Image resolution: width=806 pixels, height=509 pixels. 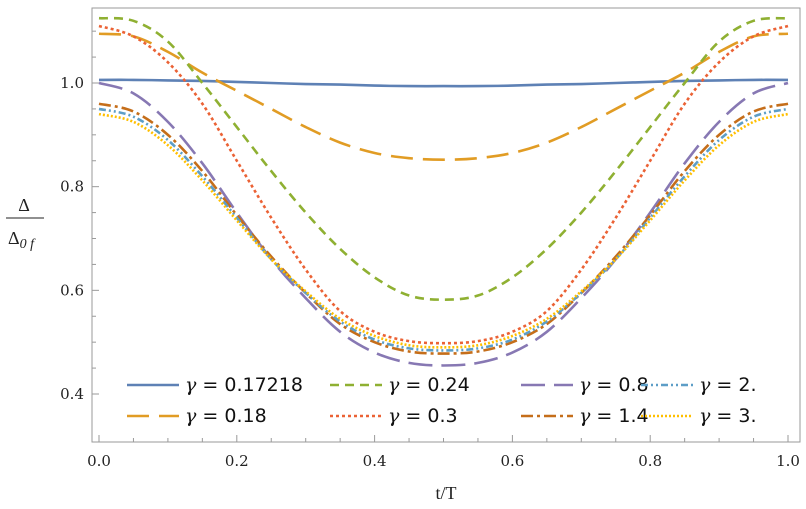 What do you see at coordinates (99, 461) in the screenshot?
I see `x-tick-label: 0.0` at bounding box center [99, 461].